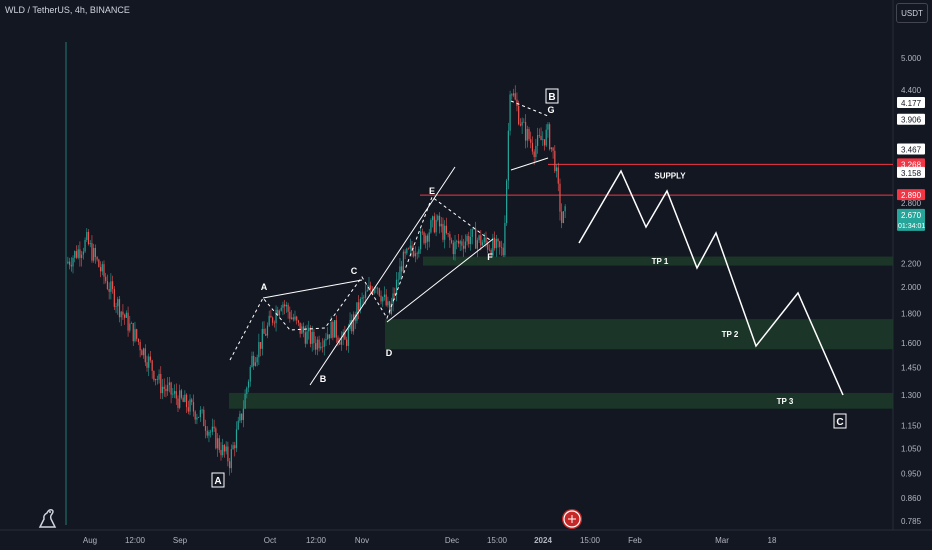  I want to click on price-tick-label: 1.050, so click(911, 448).